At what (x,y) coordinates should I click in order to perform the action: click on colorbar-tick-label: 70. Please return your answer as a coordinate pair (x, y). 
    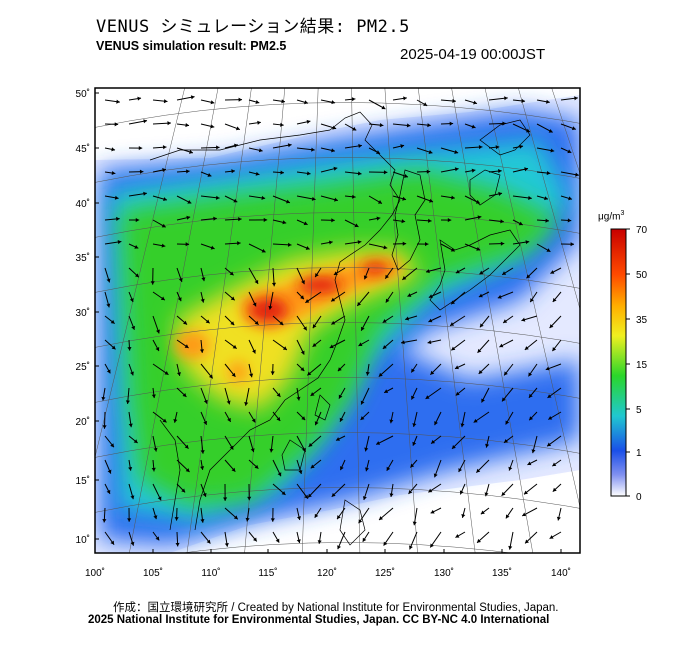
    Looking at the image, I should click on (642, 230).